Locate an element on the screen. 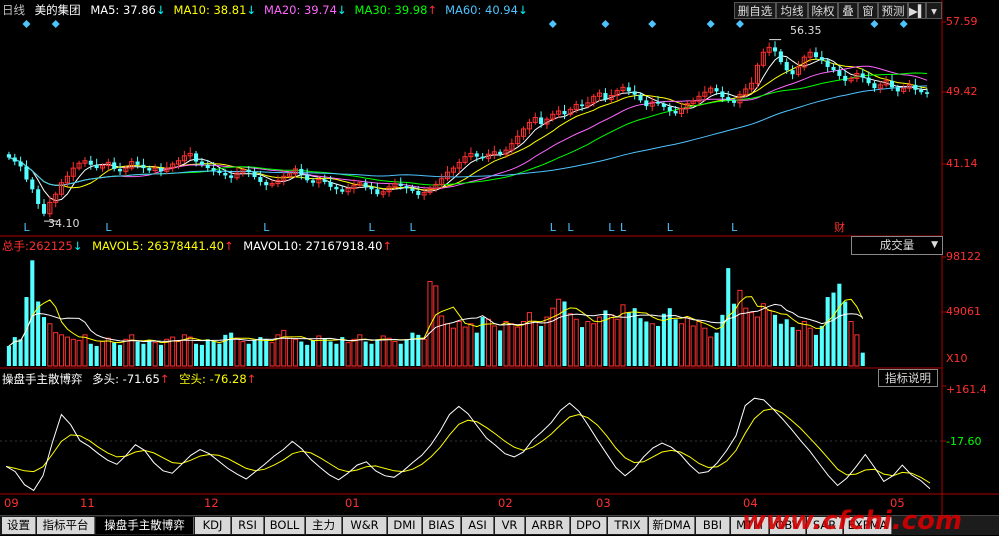  toolbar-button: 预测 is located at coordinates (893, 10).